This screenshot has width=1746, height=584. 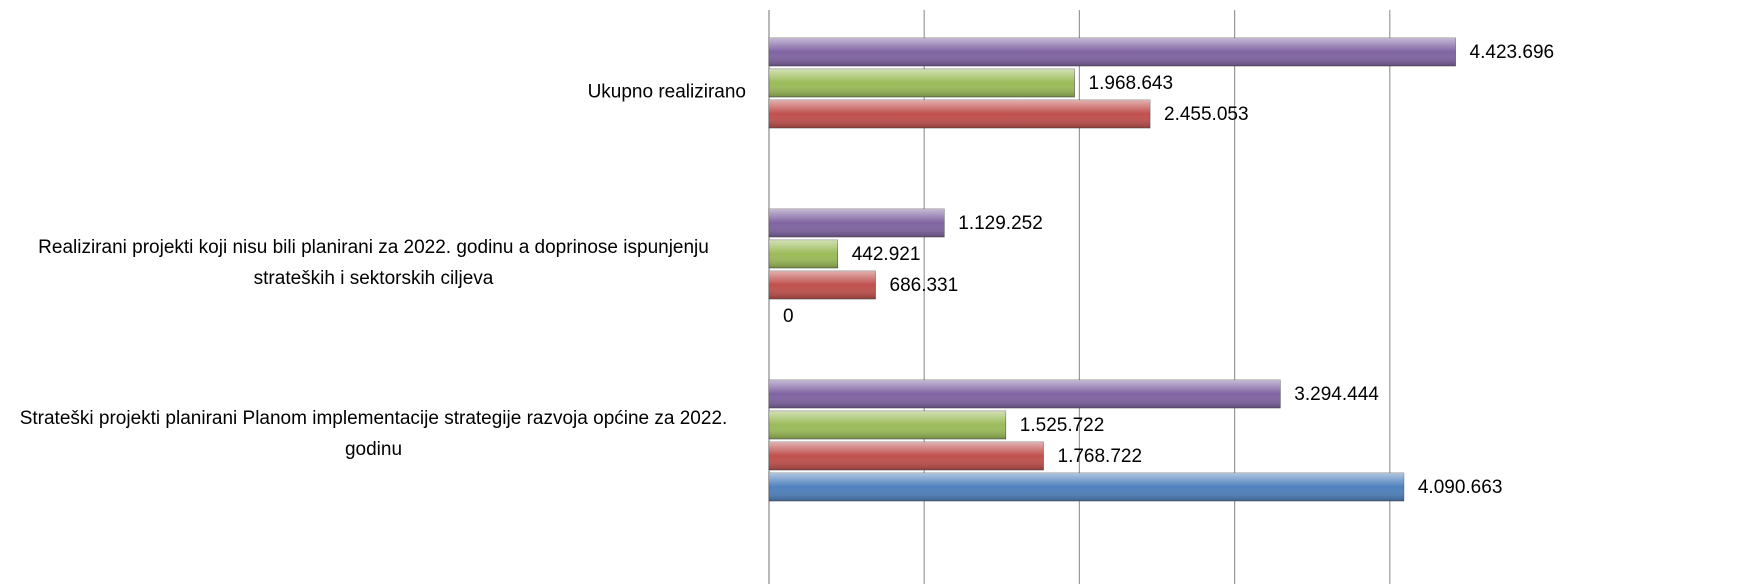 What do you see at coordinates (1100, 456) in the screenshot?
I see `value-label: 1.768.722` at bounding box center [1100, 456].